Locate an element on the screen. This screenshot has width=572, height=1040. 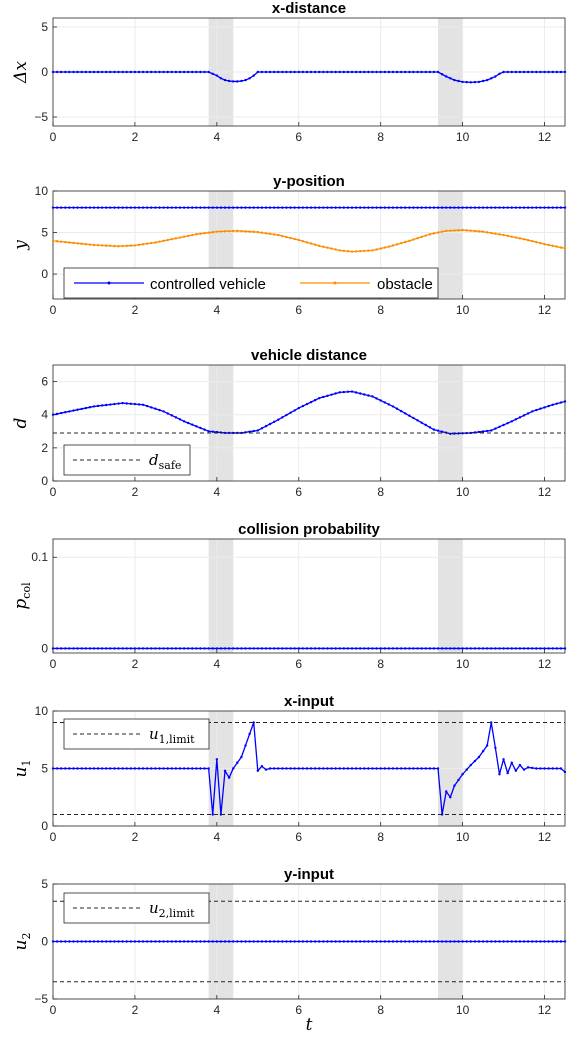
y-axis-label-main: u is located at coordinates (21, 945).